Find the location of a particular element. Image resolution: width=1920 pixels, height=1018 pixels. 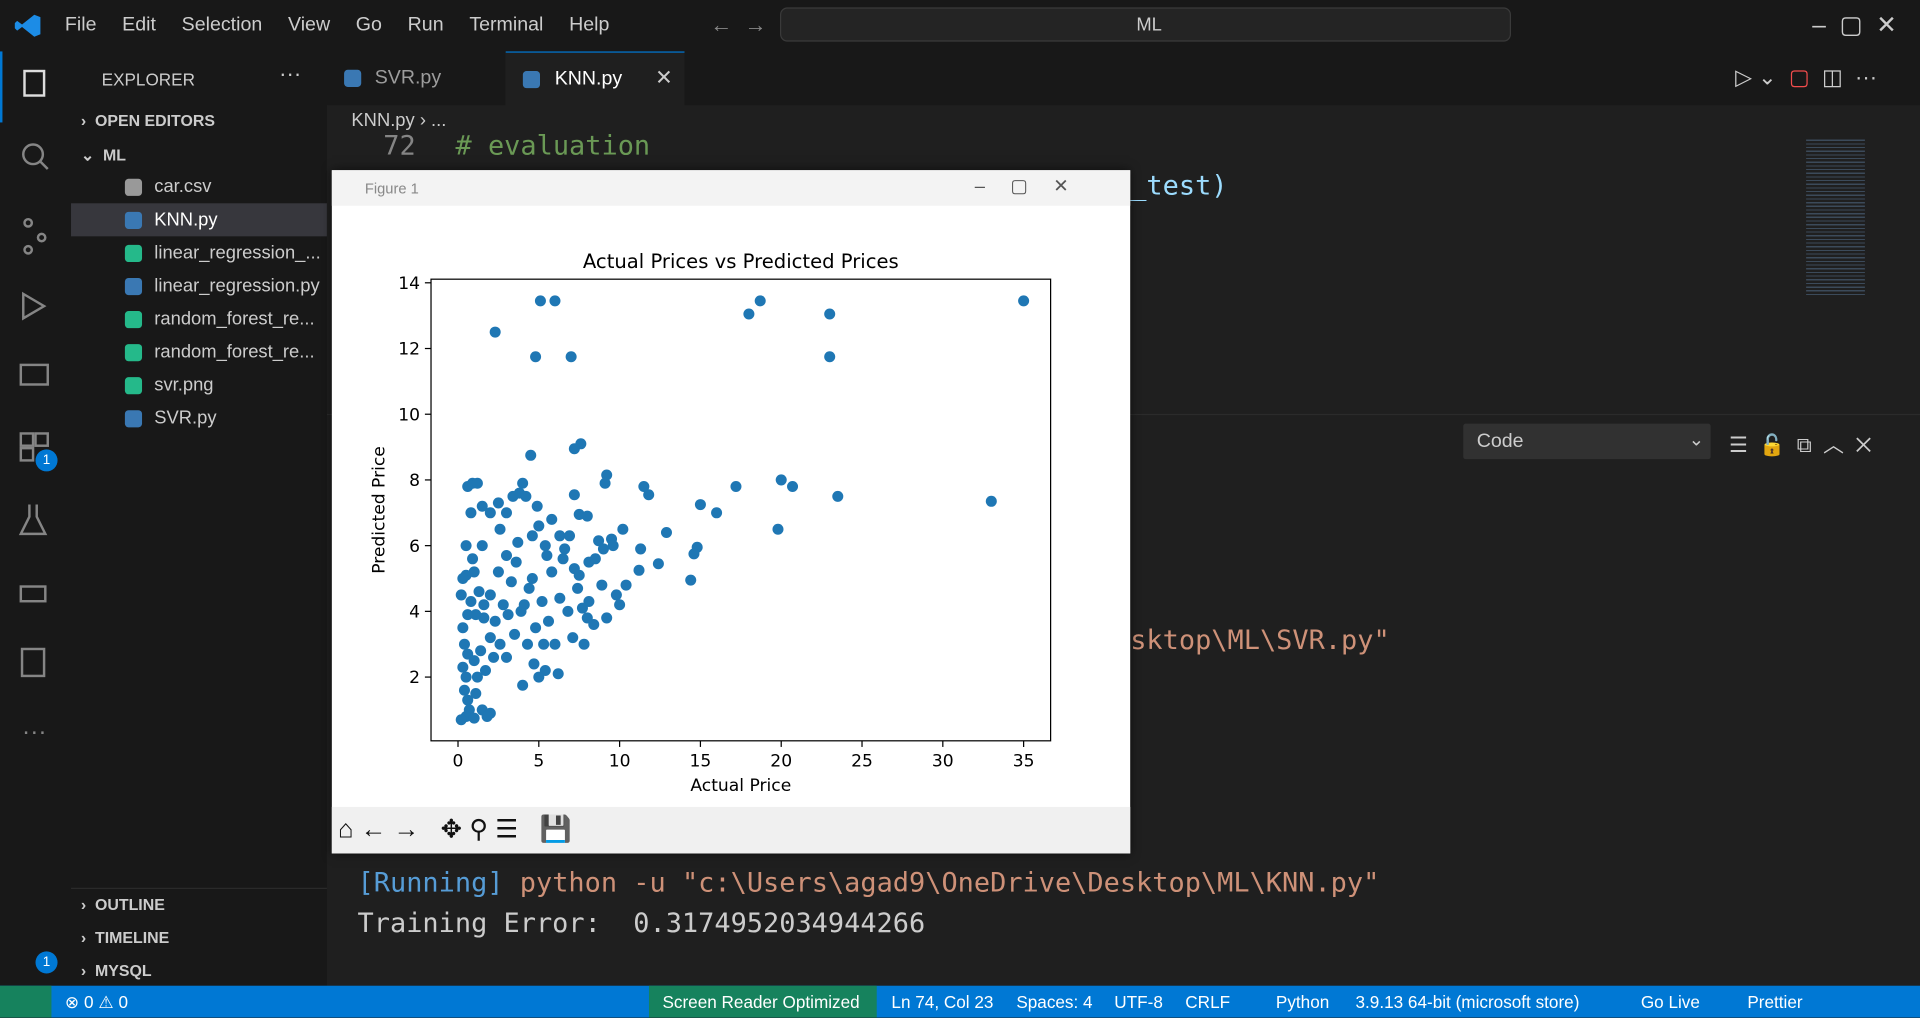

tab: KNN.py ✕ is located at coordinates (595, 79).